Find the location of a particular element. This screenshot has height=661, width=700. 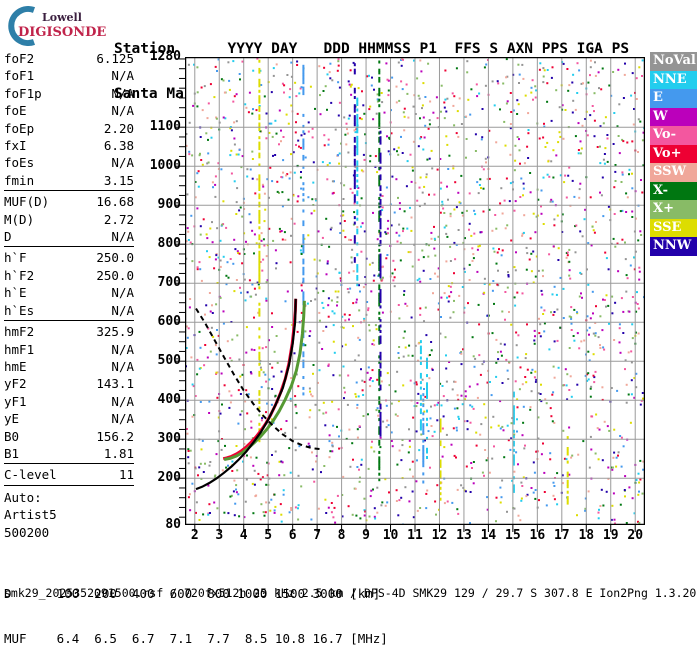

param-key: foF1p is located at coordinates (23, 93).